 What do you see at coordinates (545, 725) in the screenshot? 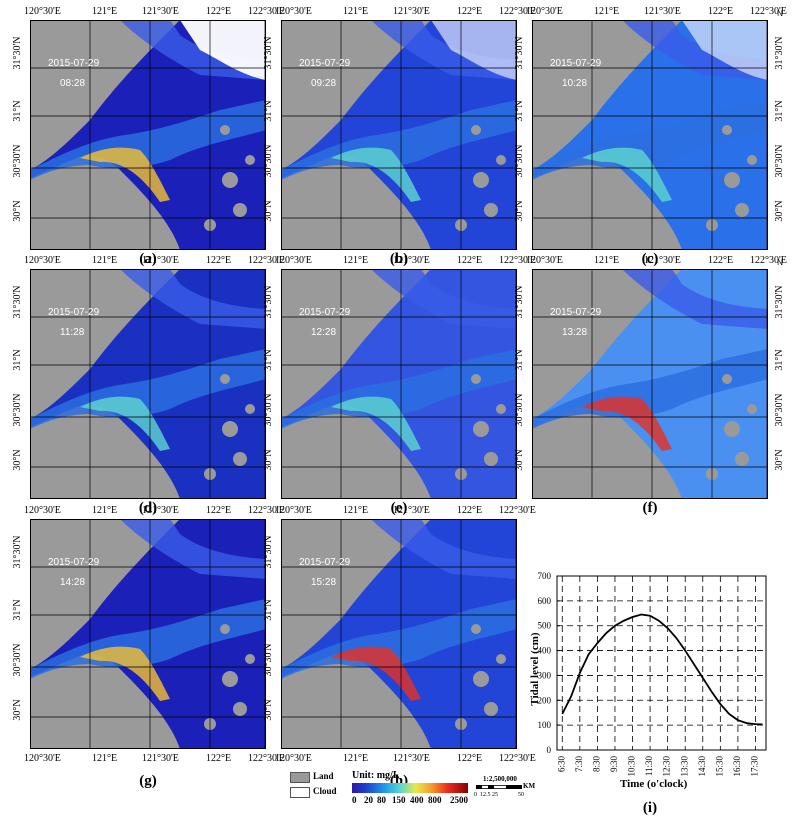
I see `y-tick-label: 100` at bounding box center [545, 725].